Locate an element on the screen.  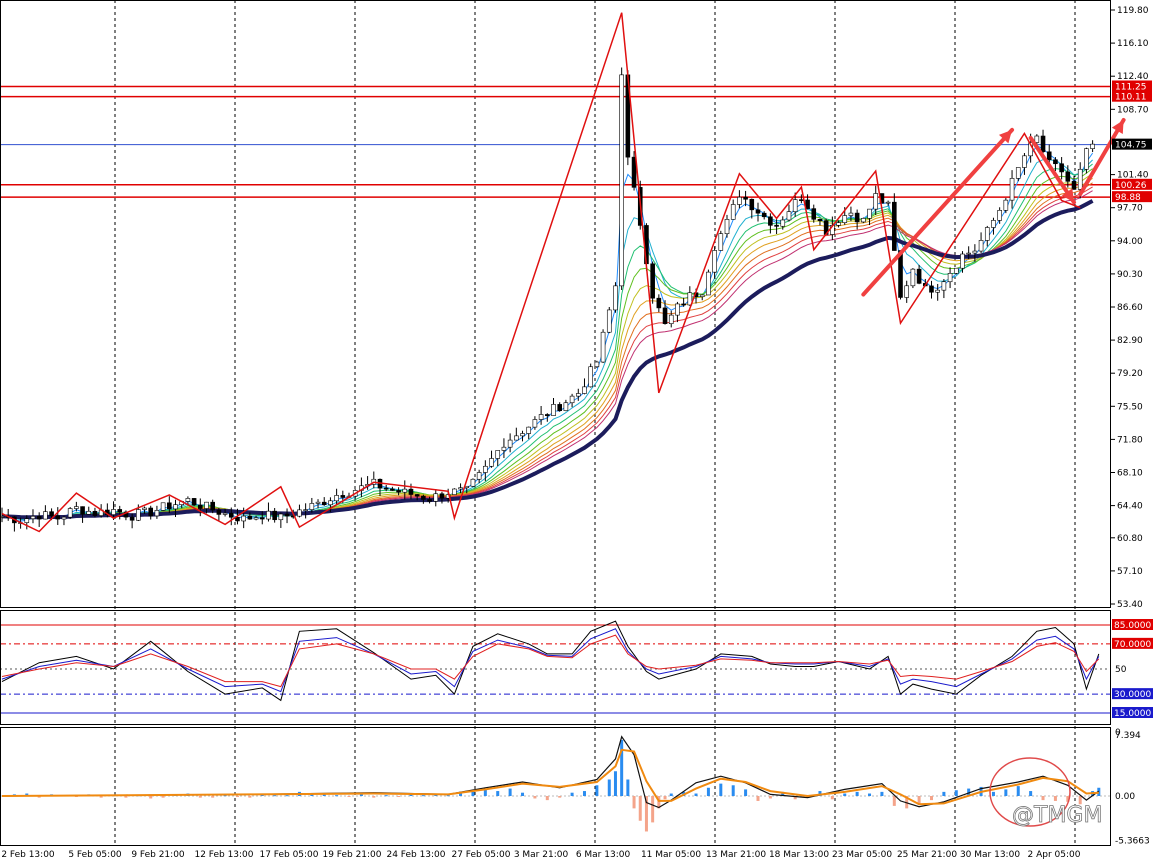
x-tick-label: 12 Feb 13:00 is located at coordinates (223, 855).